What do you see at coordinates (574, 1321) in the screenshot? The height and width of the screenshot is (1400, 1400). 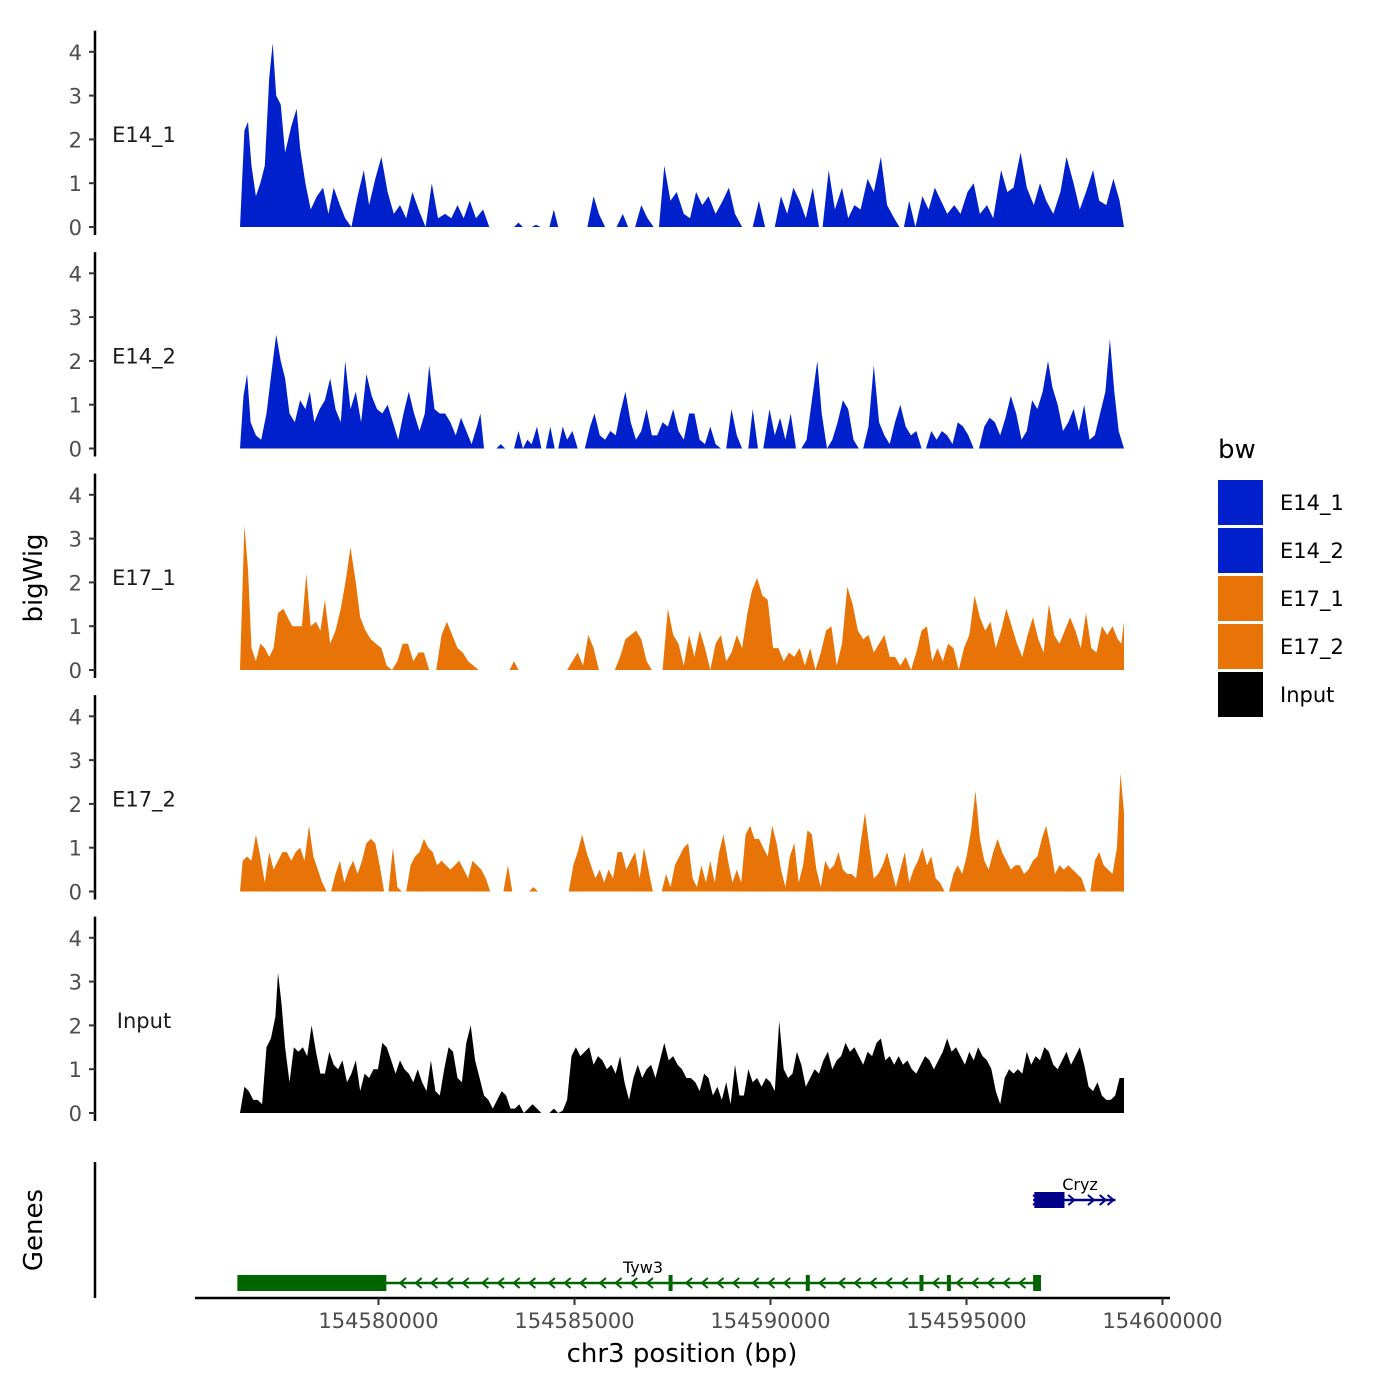 I see `x-tick-label: 154585000` at bounding box center [574, 1321].